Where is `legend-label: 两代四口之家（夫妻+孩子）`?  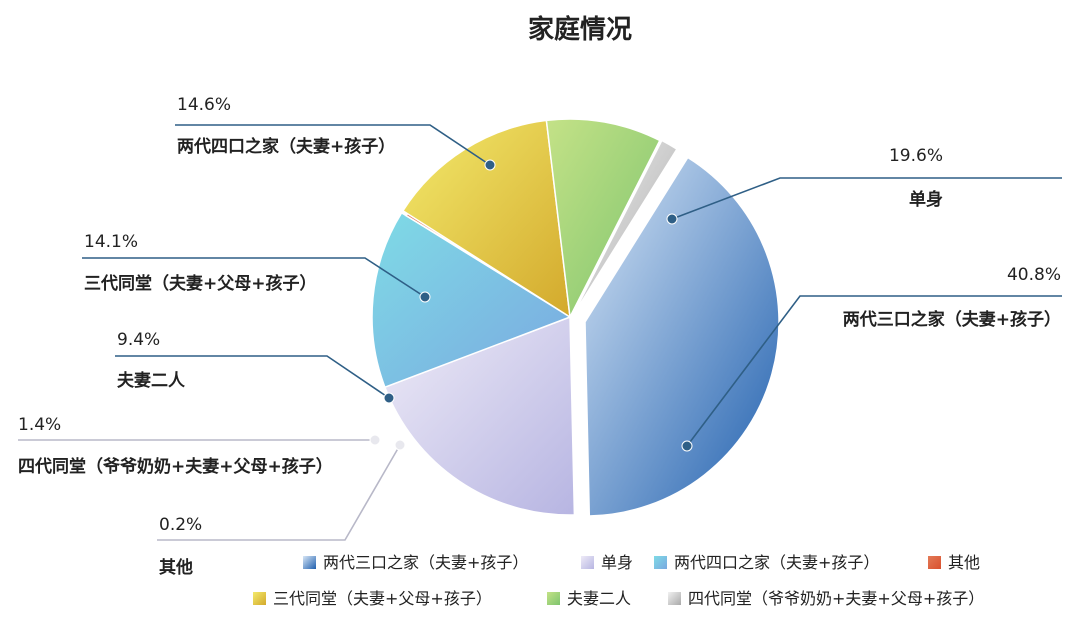 legend-label: 两代四口之家（夫妻+孩子） is located at coordinates (776, 562).